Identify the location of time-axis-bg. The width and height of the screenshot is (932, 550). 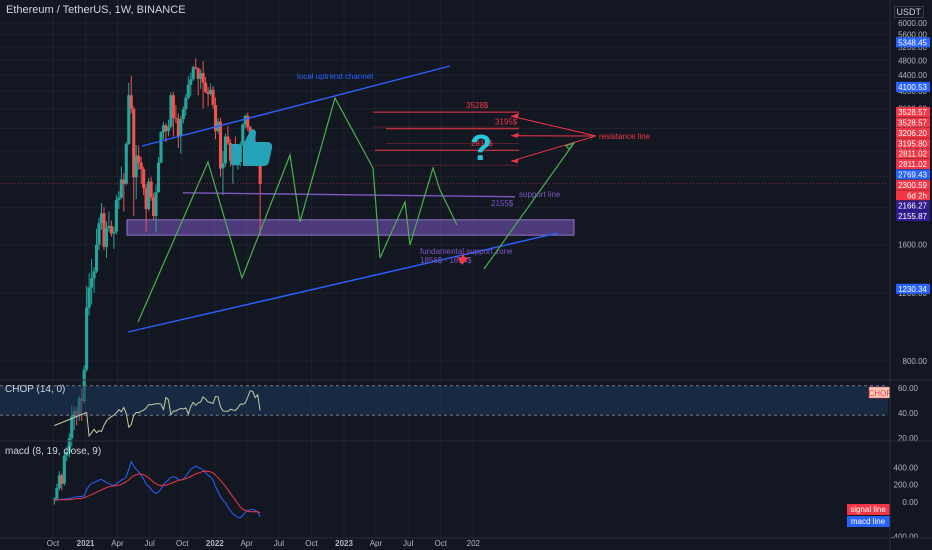
(466, 544).